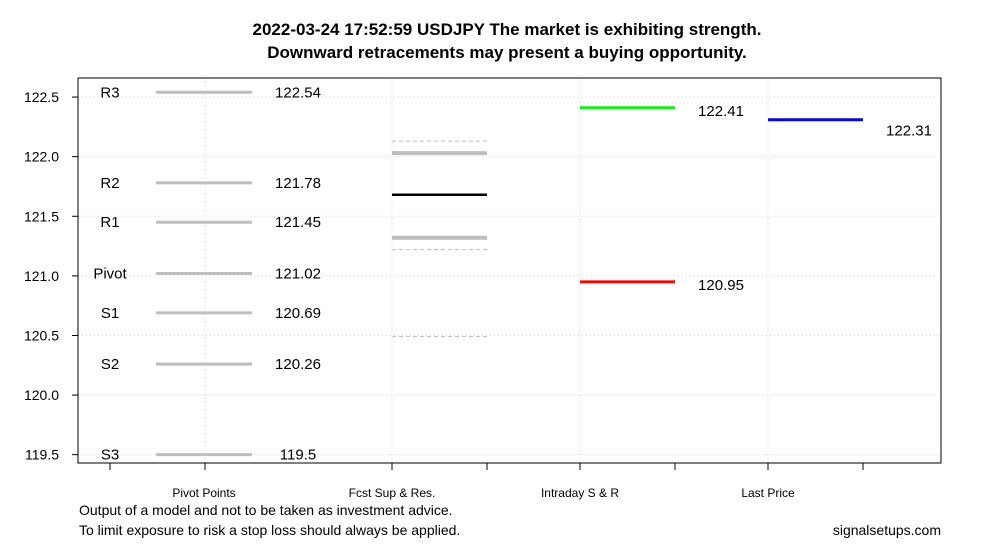 The height and width of the screenshot is (560, 982). I want to click on y-axis: 119.5 120.0 120.5 121.0 121.5 122.0 122.5, so click(51, 276).